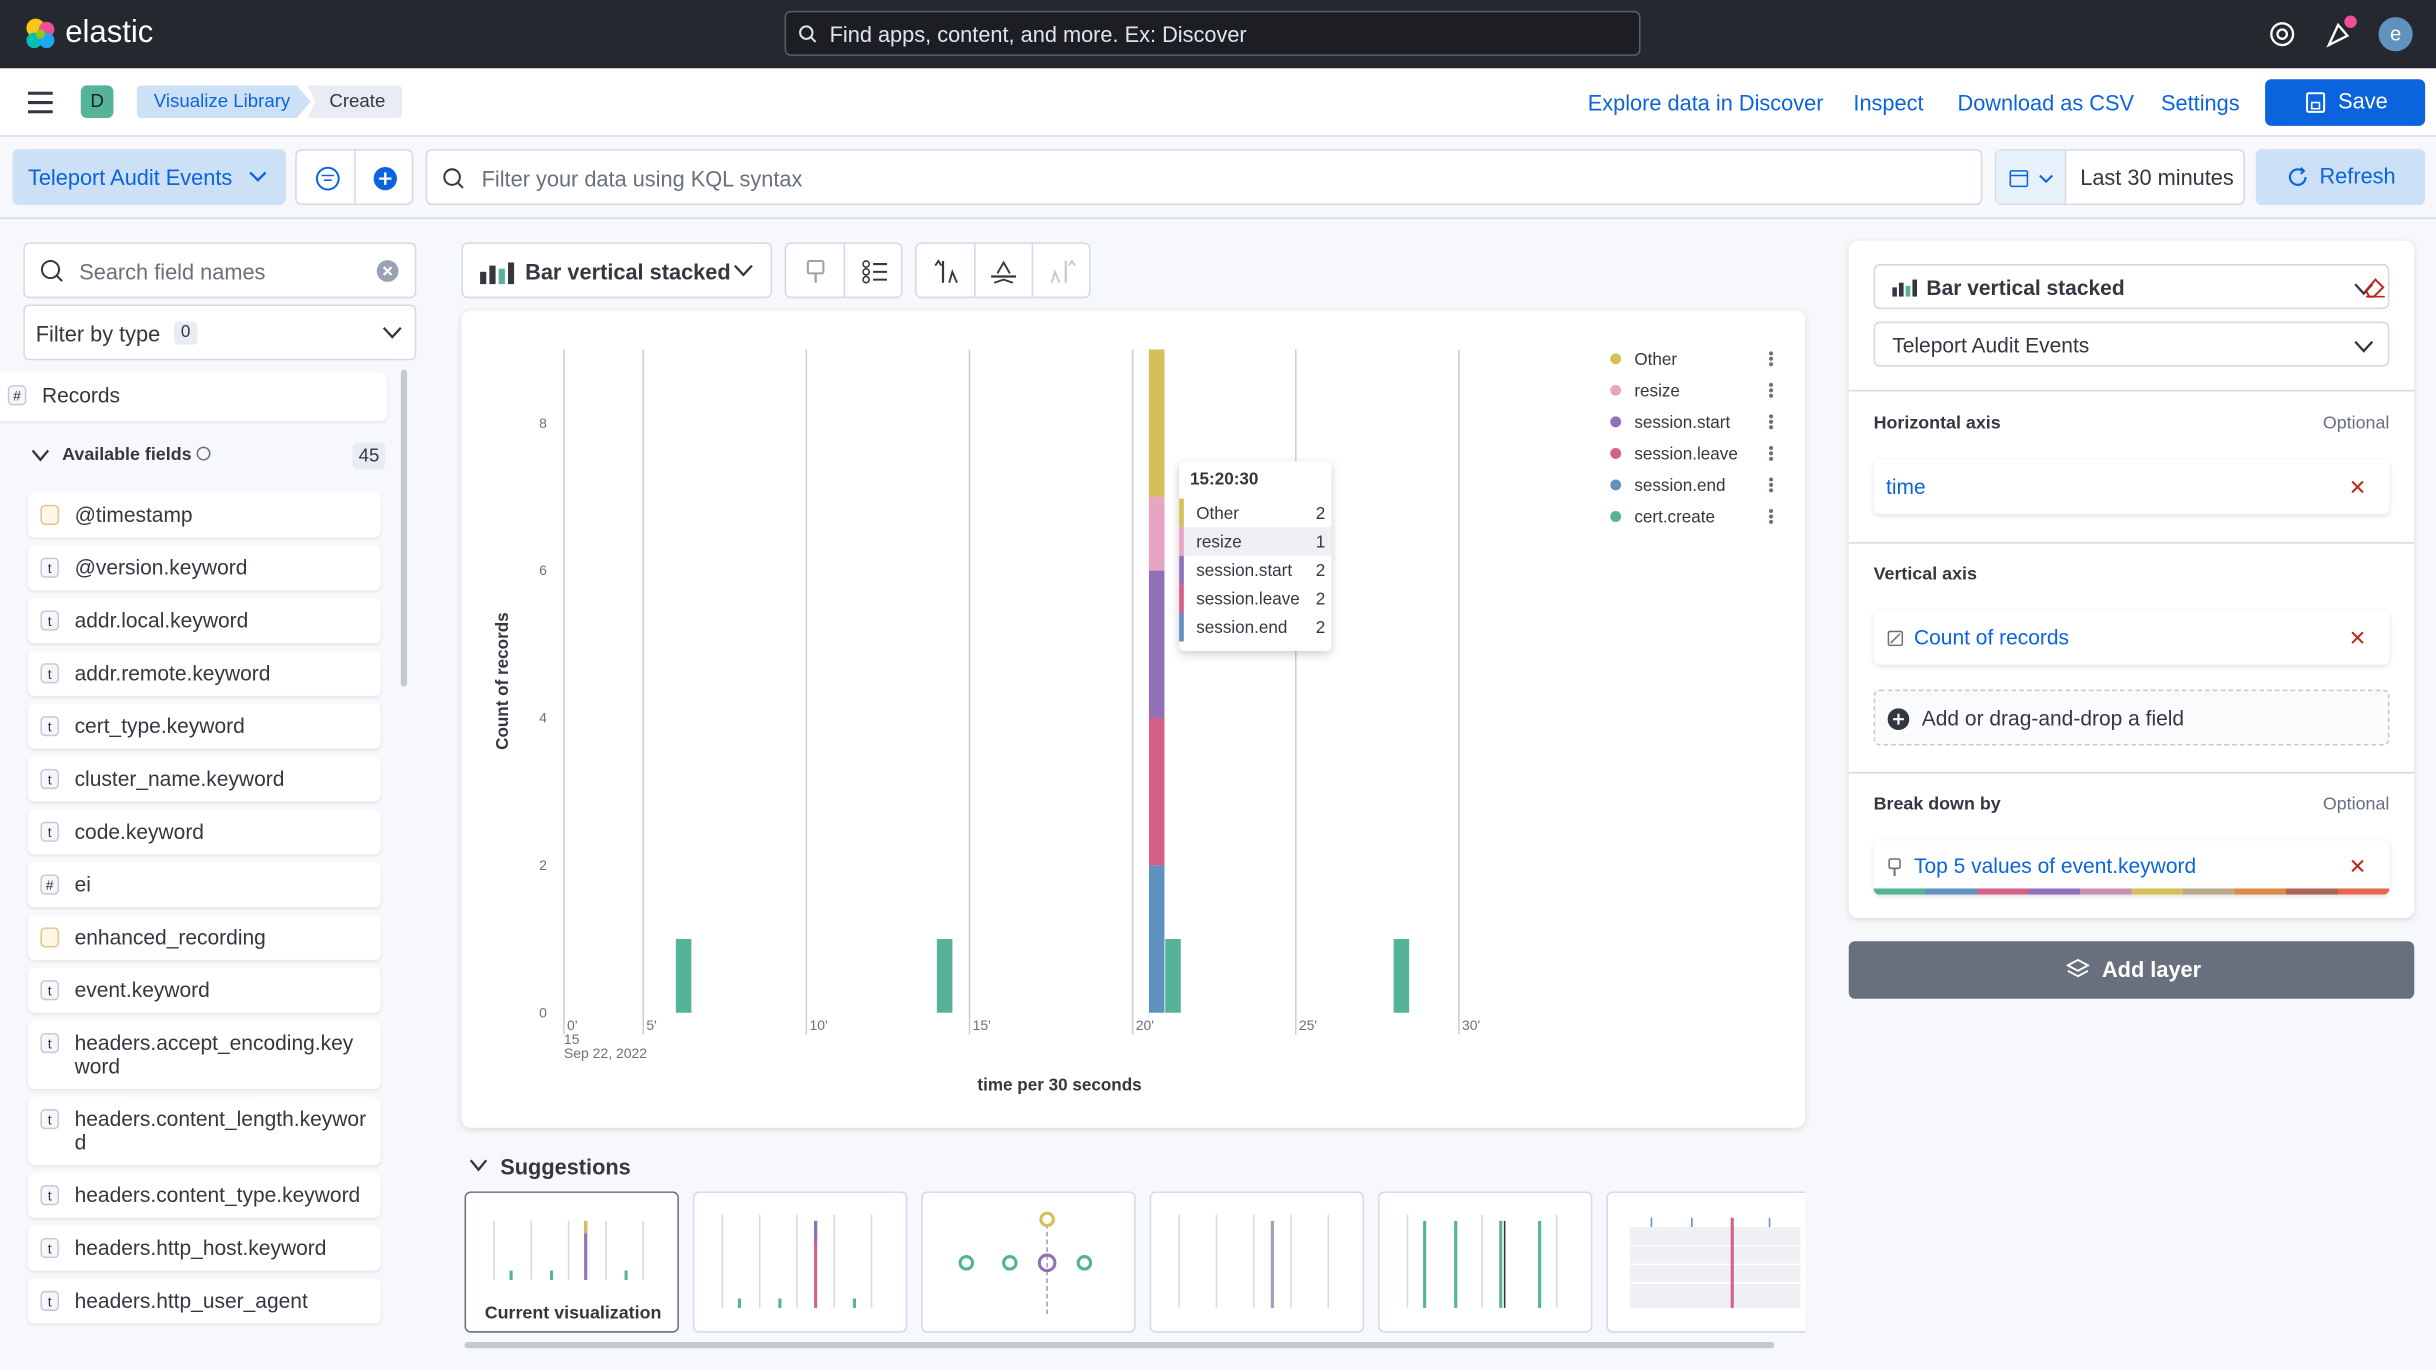 This screenshot has height=1370, width=2436. I want to click on chart-type-label: Bar vertical stacked, so click(628, 272).